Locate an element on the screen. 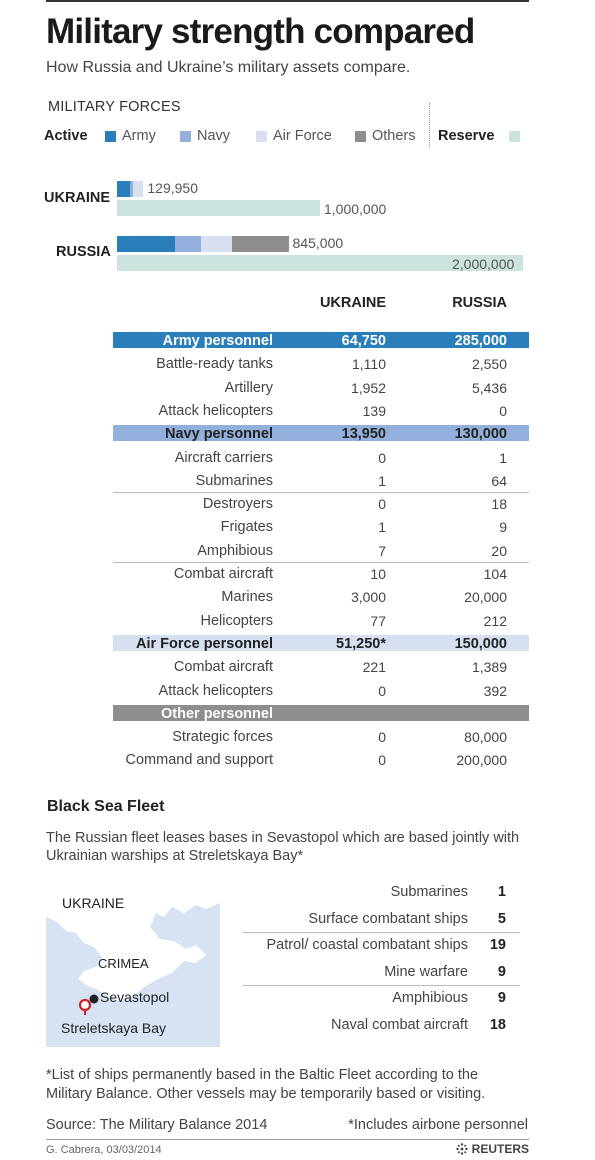 The height and width of the screenshot is (1160, 595). bar-russia-navy is located at coordinates (188, 244).